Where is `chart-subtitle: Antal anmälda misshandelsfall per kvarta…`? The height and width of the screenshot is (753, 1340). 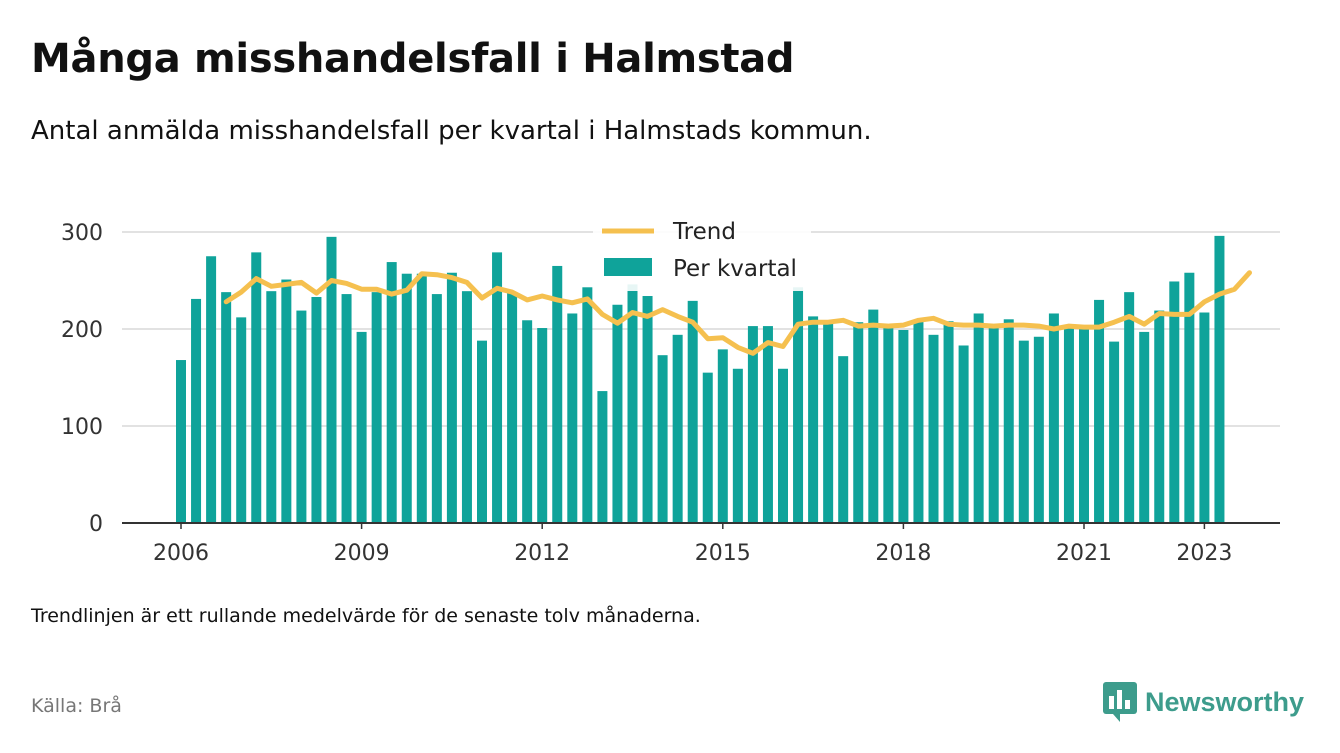 chart-subtitle: Antal anmälda misshandelsfall per kvarta… is located at coordinates (451, 131).